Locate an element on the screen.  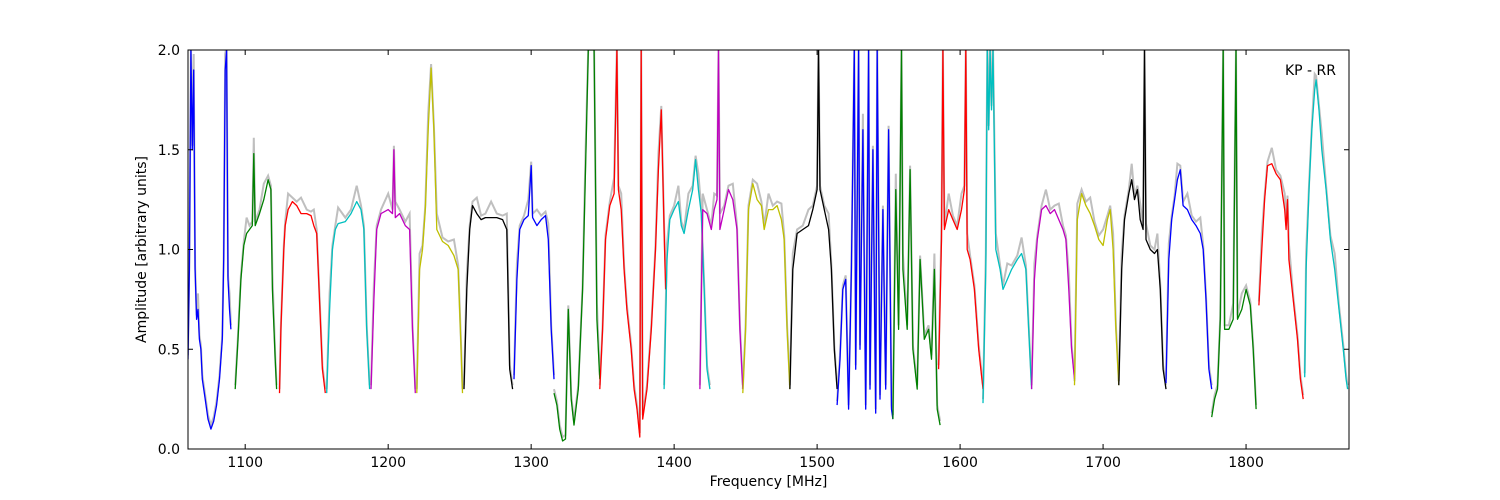
x-tick-label: 1200 is located at coordinates (388, 463).